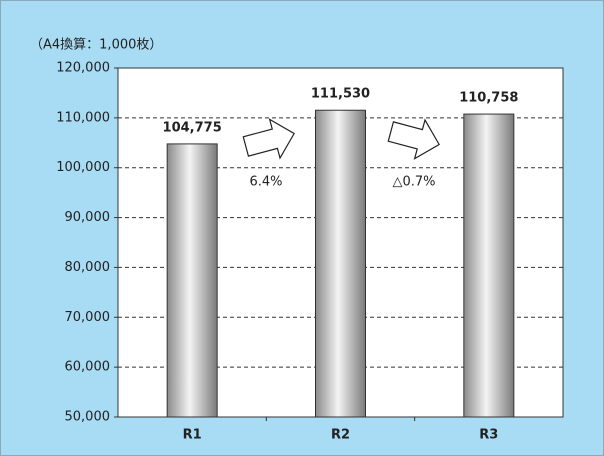  I want to click on annotation: 6.4%, so click(265, 182).